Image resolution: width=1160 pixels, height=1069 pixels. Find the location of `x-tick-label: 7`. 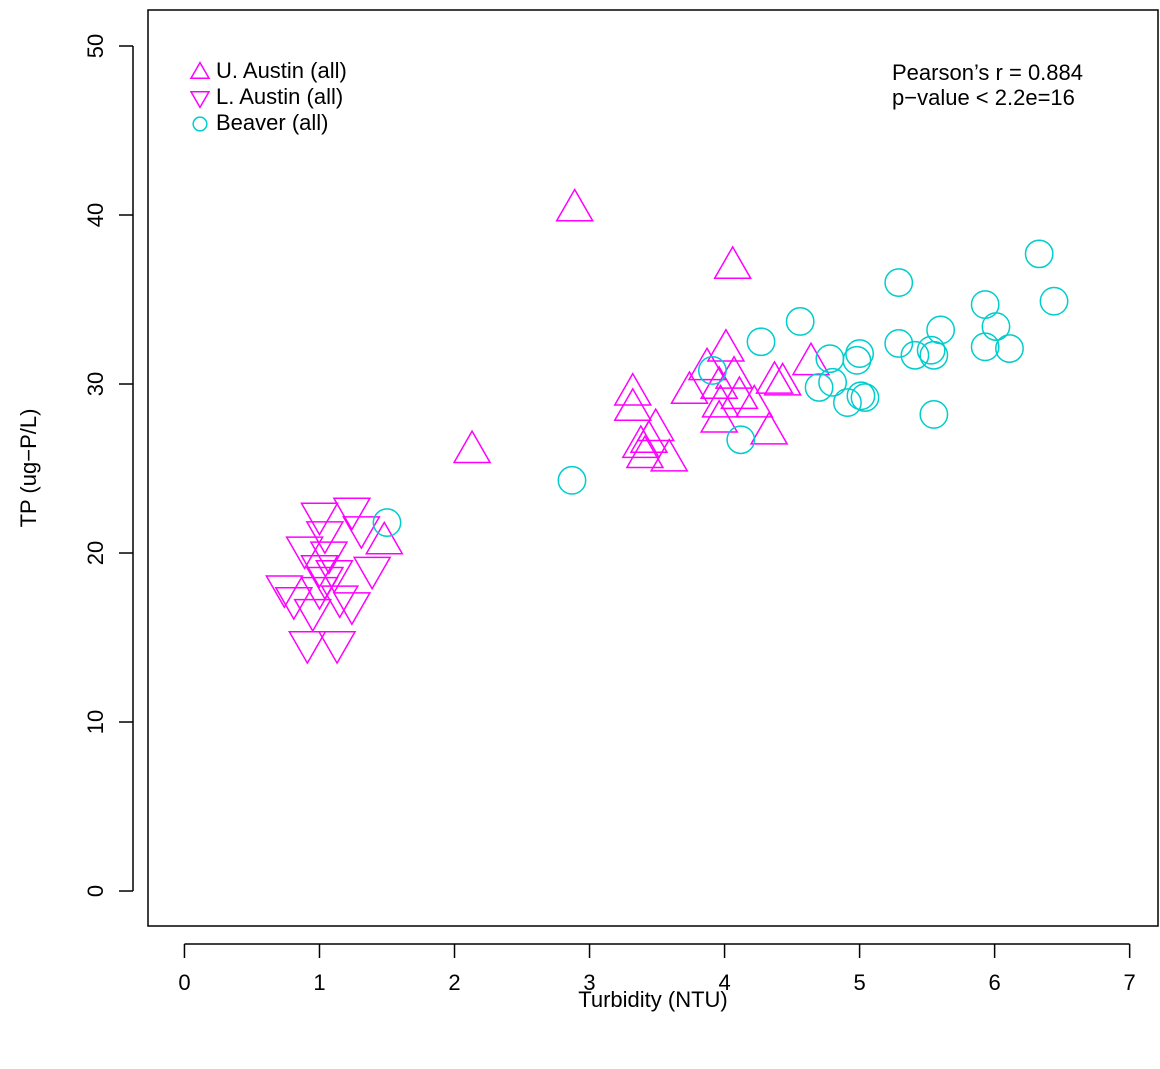

x-tick-label: 7 is located at coordinates (1130, 982).